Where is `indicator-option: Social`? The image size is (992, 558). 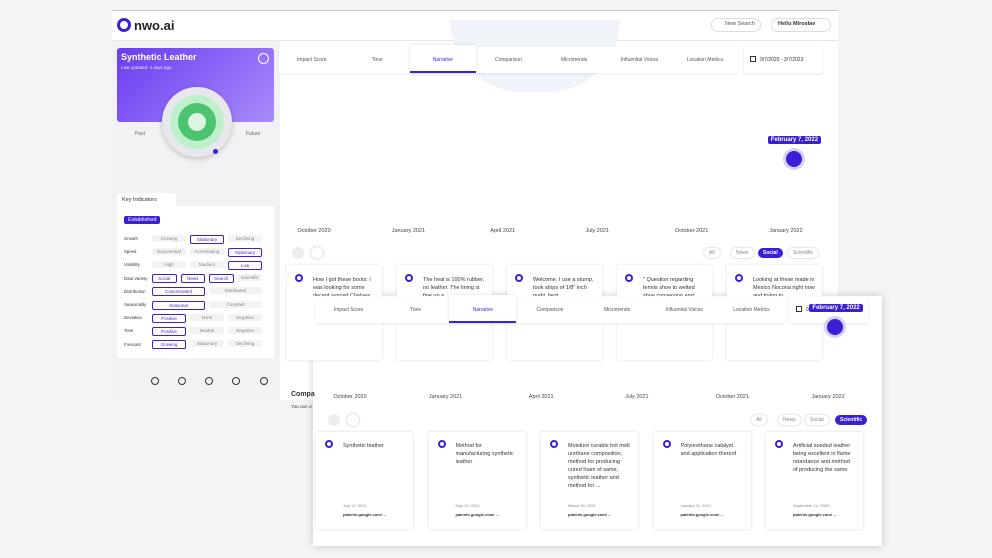
indicator-option: Social is located at coordinates (164, 279).